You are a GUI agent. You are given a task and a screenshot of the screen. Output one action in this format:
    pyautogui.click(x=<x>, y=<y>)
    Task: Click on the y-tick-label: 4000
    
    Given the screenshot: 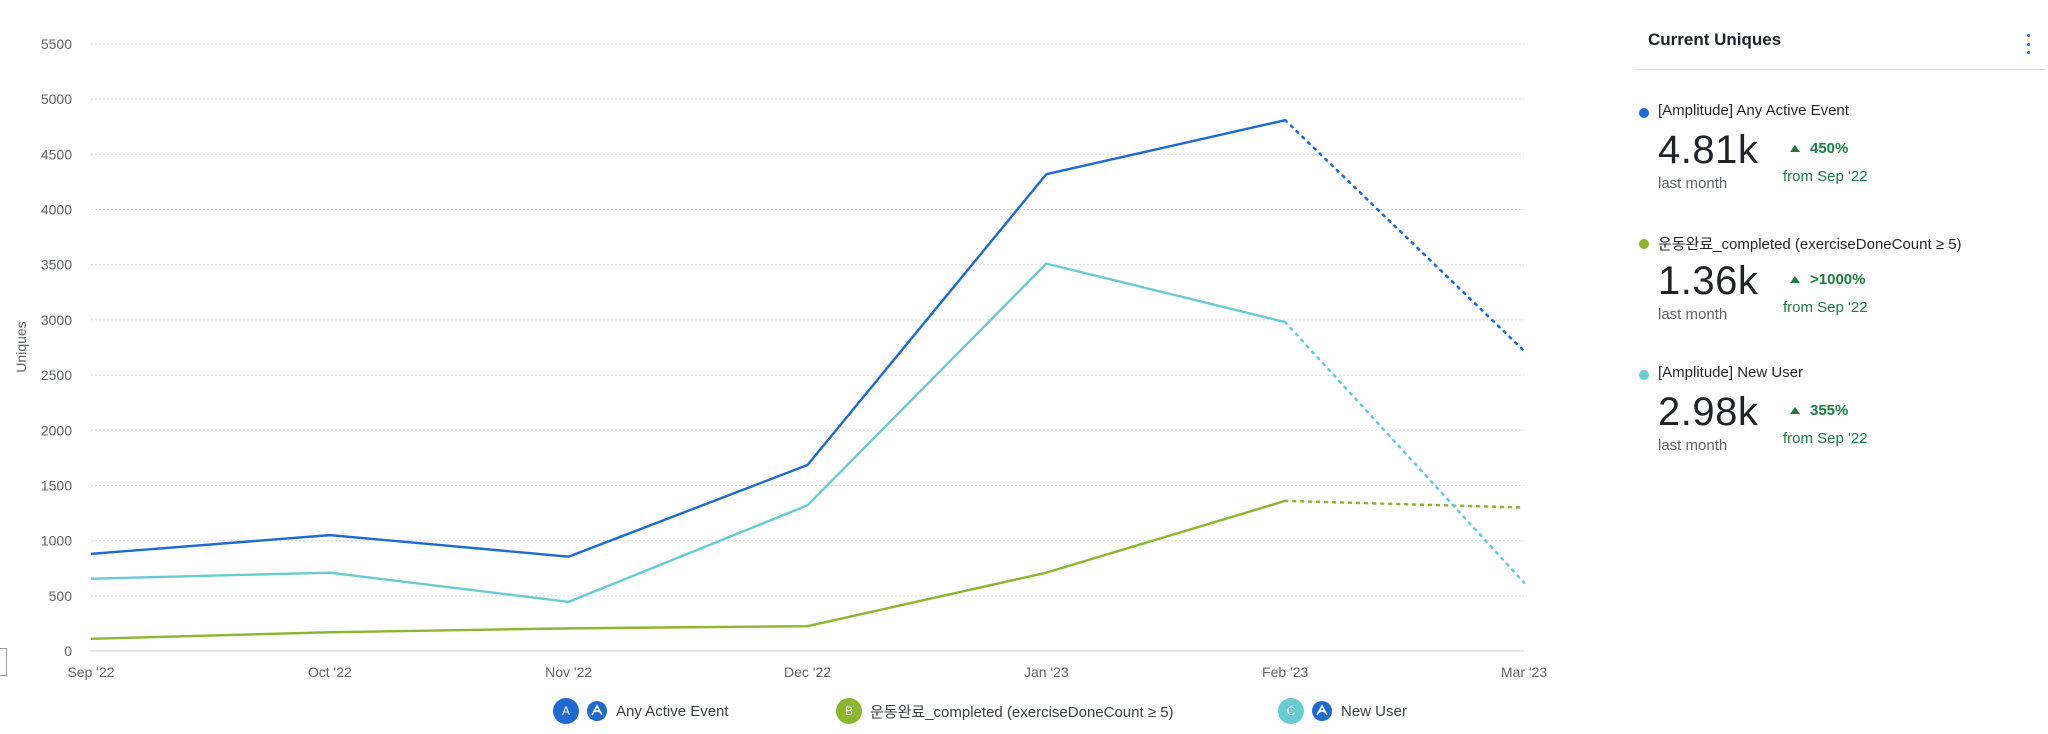 What is the action you would take?
    pyautogui.click(x=56, y=210)
    